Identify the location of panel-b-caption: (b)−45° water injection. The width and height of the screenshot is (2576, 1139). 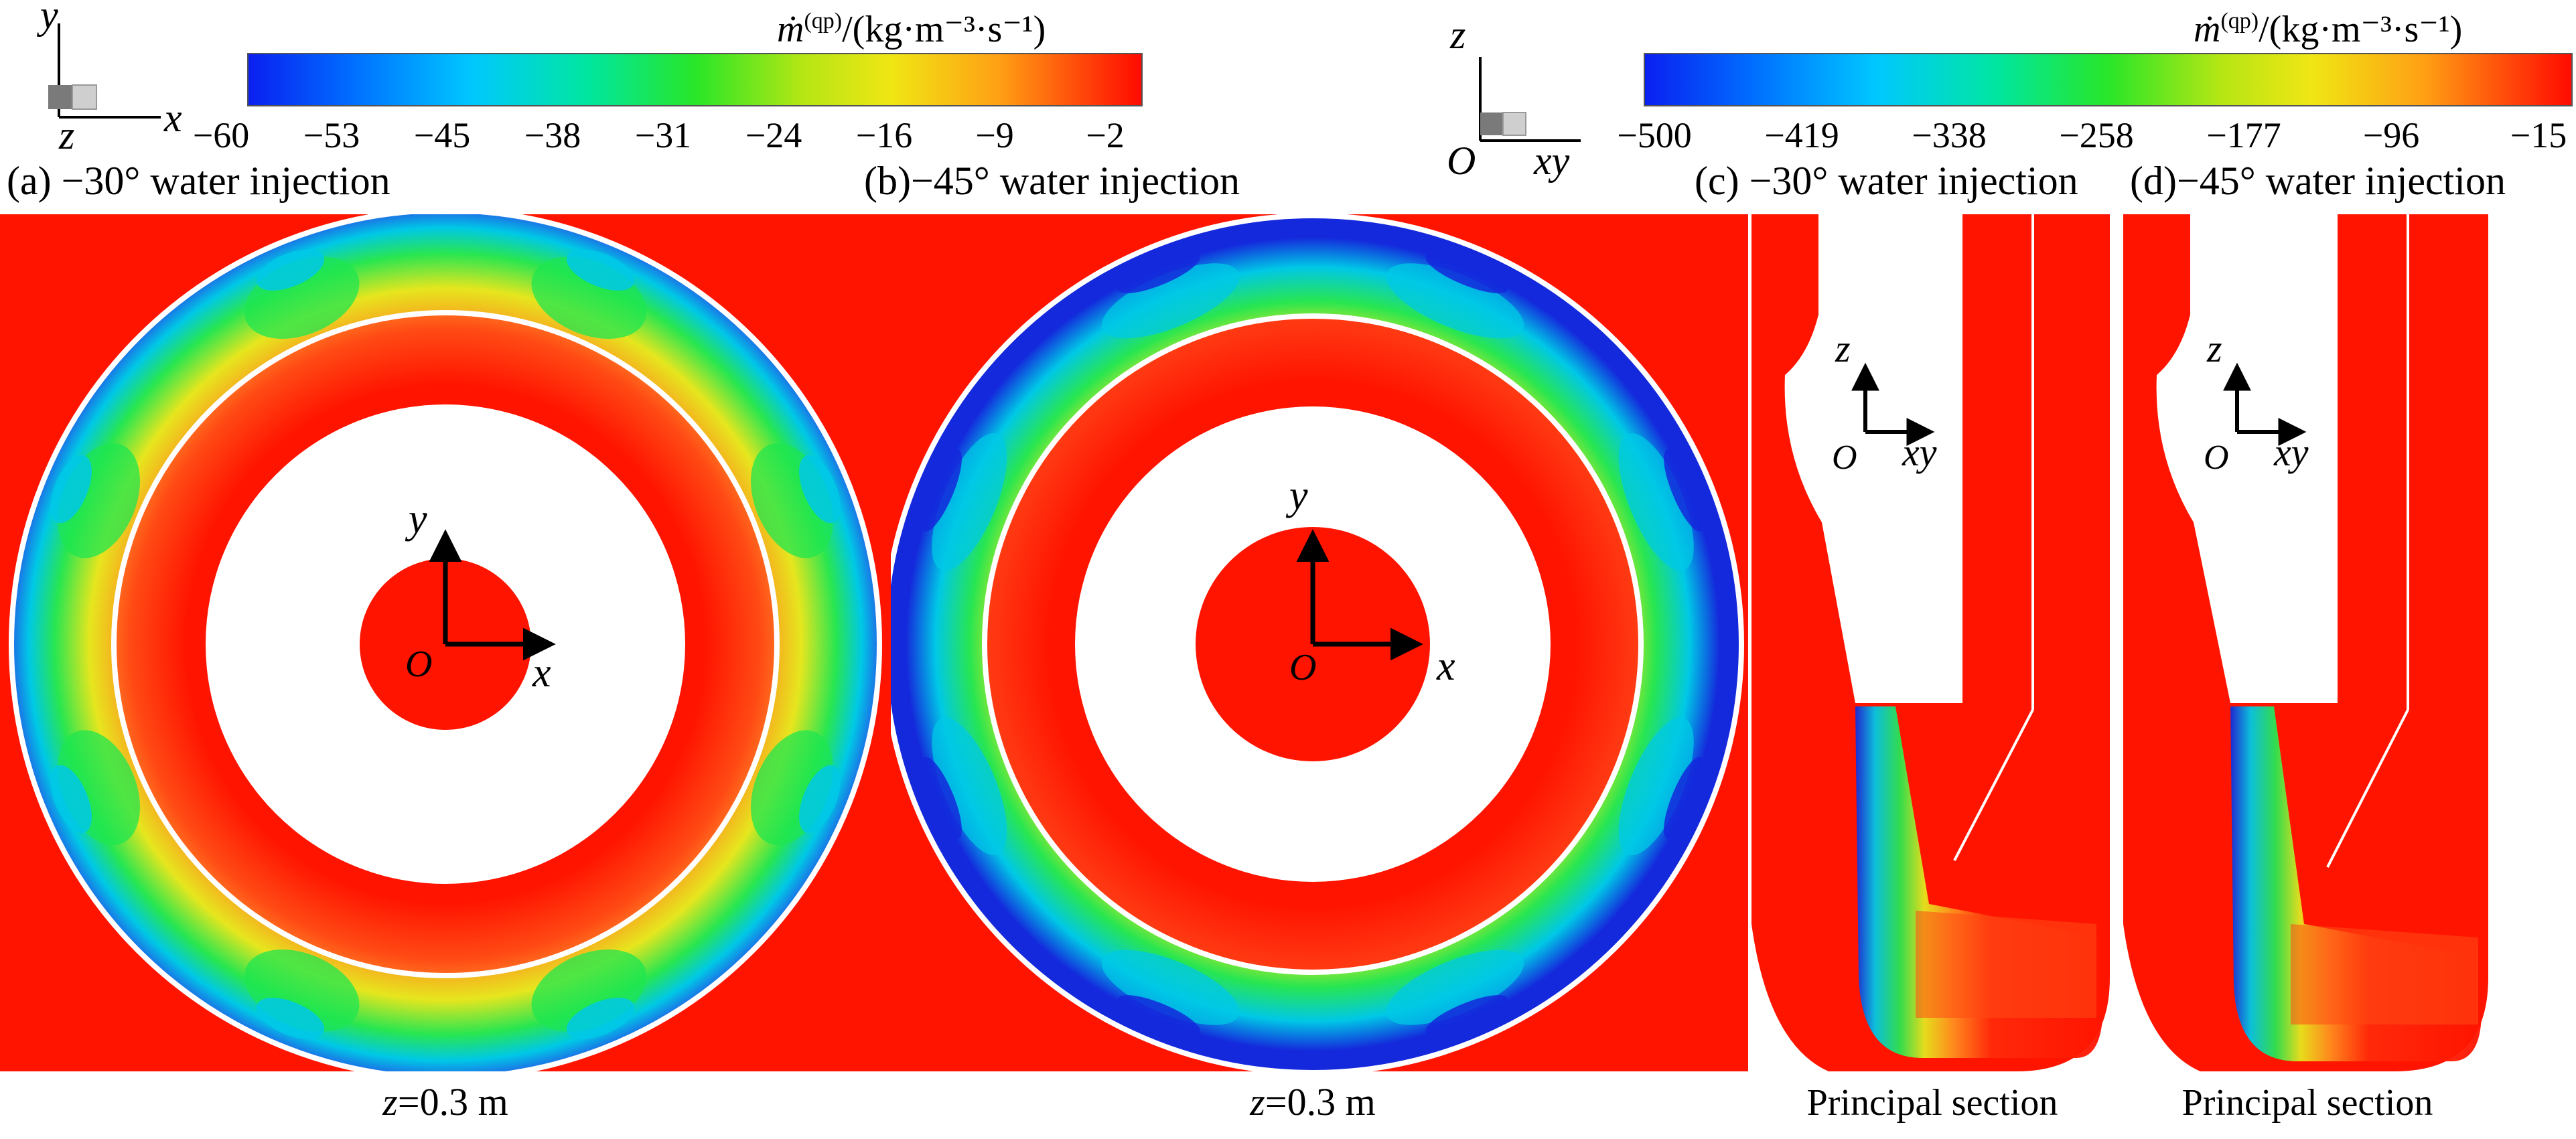
(1052, 181).